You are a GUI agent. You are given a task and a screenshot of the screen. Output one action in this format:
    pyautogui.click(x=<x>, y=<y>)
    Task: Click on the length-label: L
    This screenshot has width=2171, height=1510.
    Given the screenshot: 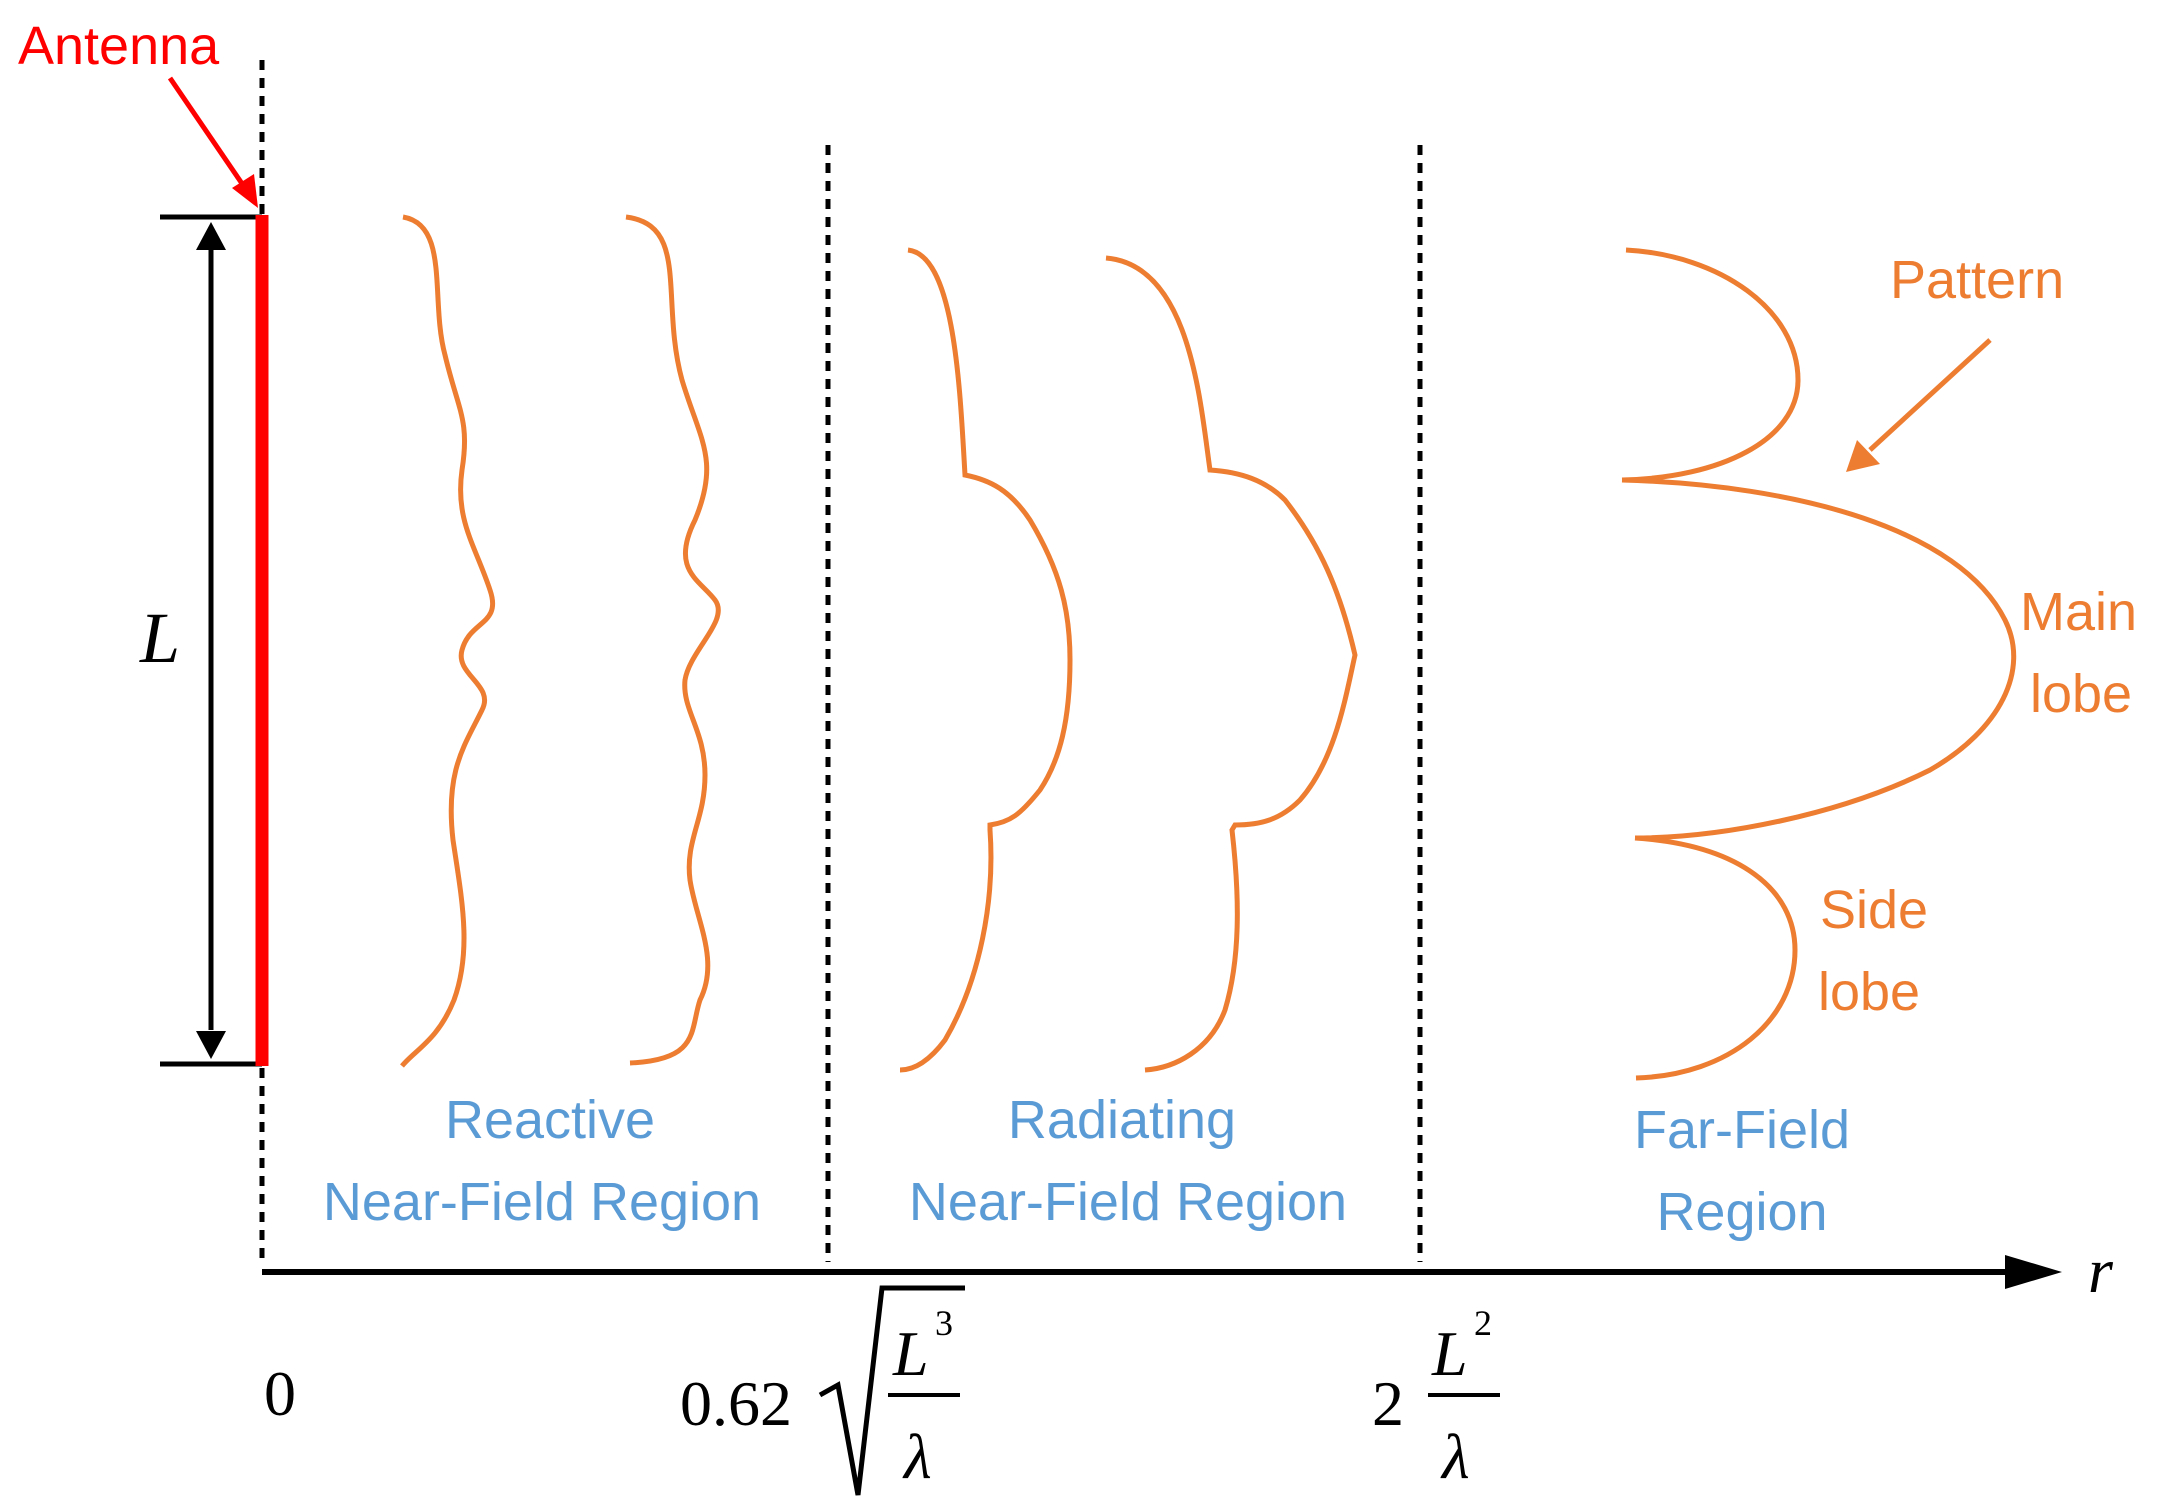 What is the action you would take?
    pyautogui.click(x=159, y=638)
    